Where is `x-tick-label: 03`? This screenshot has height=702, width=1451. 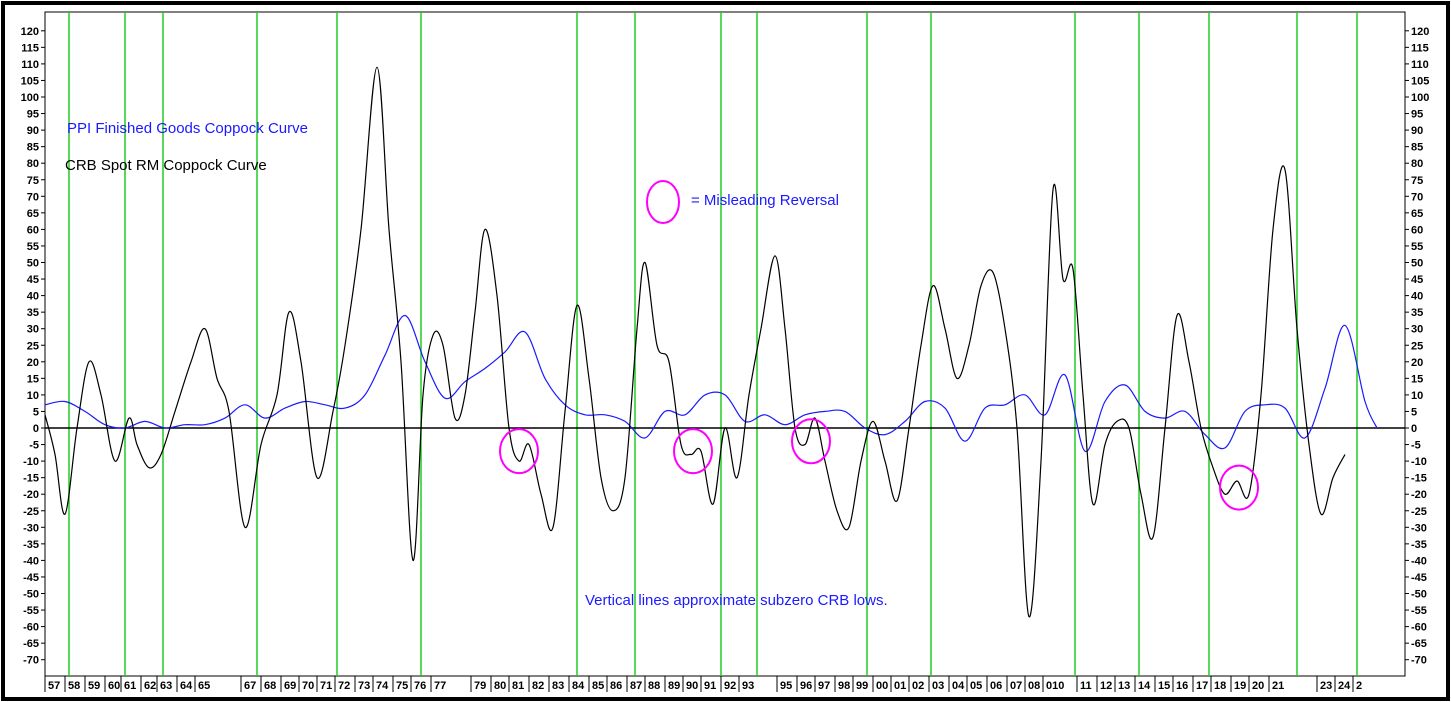 x-tick-label: 03 is located at coordinates (938, 686).